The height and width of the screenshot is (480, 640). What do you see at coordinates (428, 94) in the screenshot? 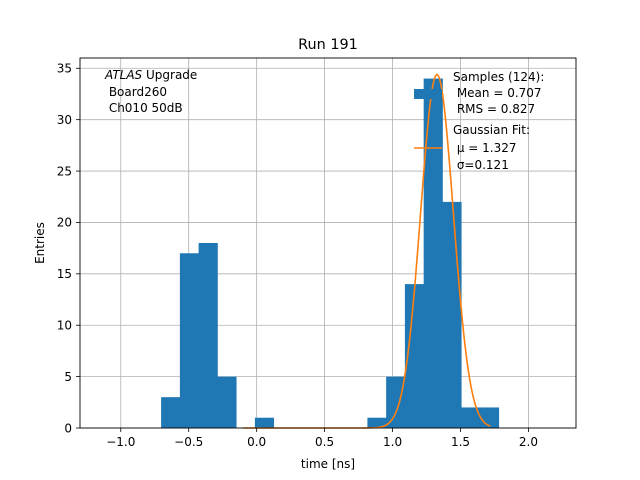
I see `legend-samples-swatch` at bounding box center [428, 94].